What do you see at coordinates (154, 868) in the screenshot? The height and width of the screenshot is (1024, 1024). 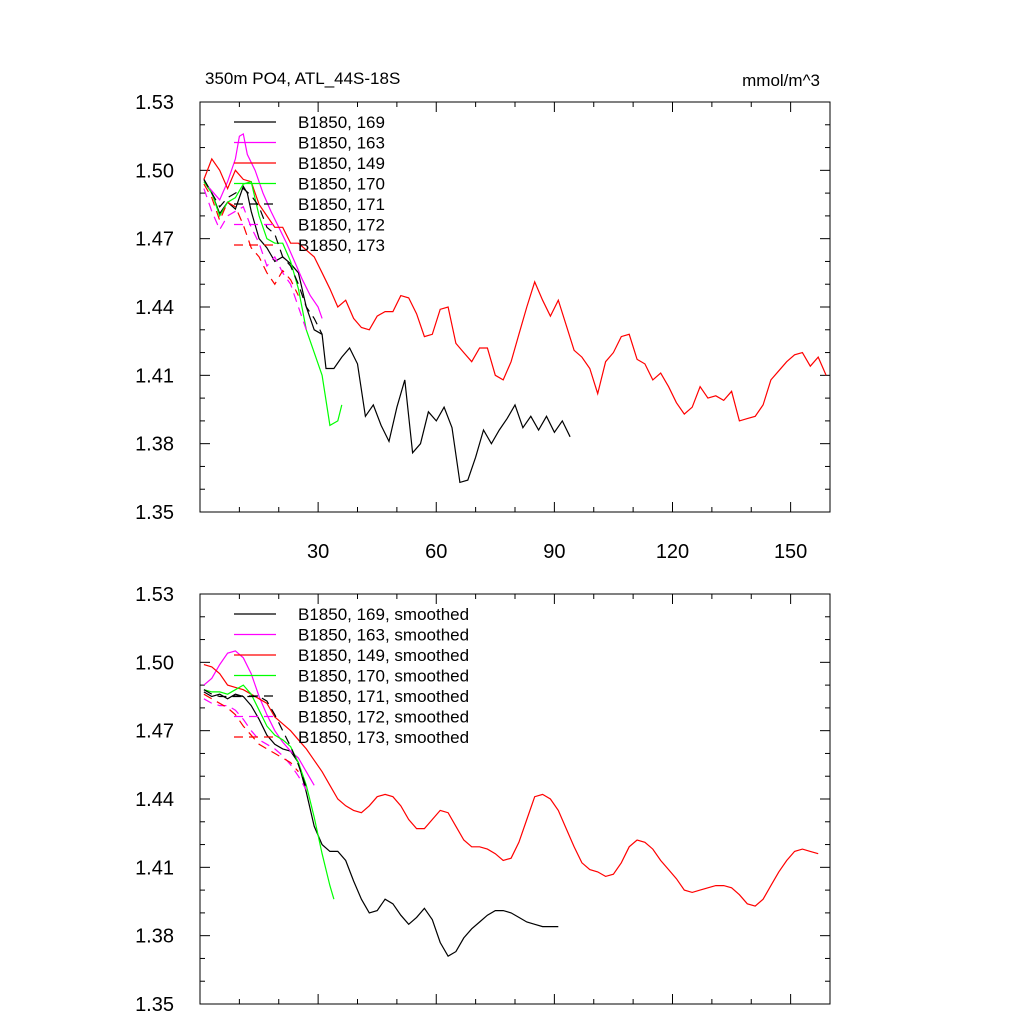 I see `bottom-y-tick-label: 1.41` at bounding box center [154, 868].